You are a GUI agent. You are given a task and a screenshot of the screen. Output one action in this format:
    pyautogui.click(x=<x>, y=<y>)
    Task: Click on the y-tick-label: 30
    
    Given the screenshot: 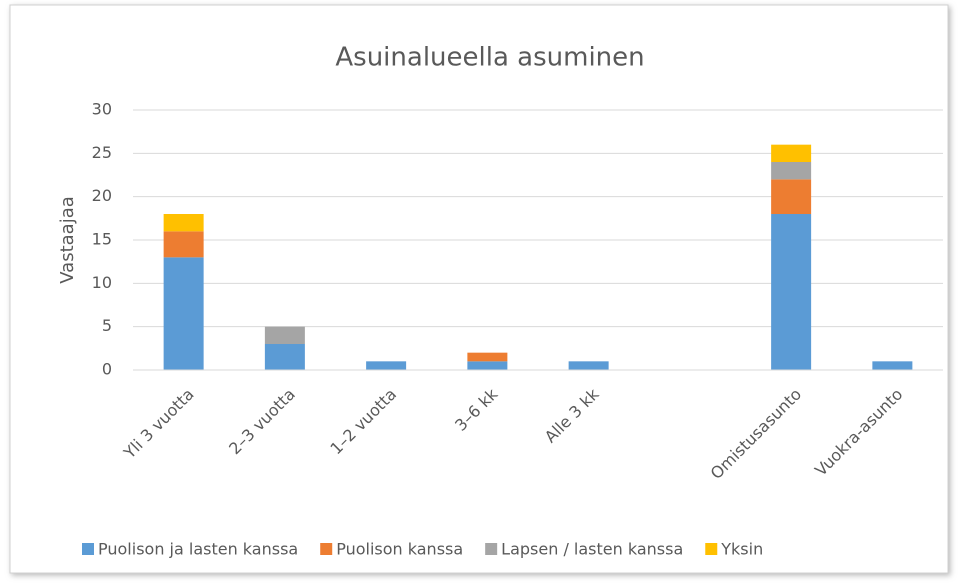 What is the action you would take?
    pyautogui.click(x=102, y=109)
    